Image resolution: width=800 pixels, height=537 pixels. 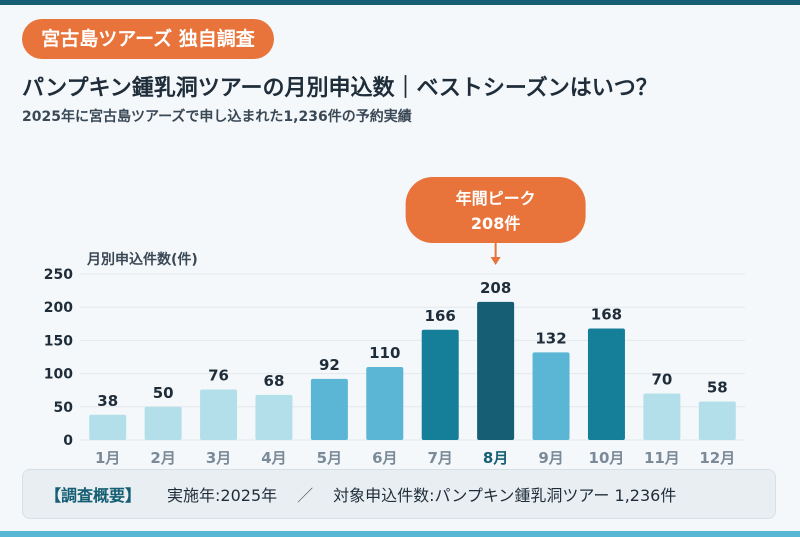 I want to click on x-tick-label: 7月, so click(x=439, y=458).